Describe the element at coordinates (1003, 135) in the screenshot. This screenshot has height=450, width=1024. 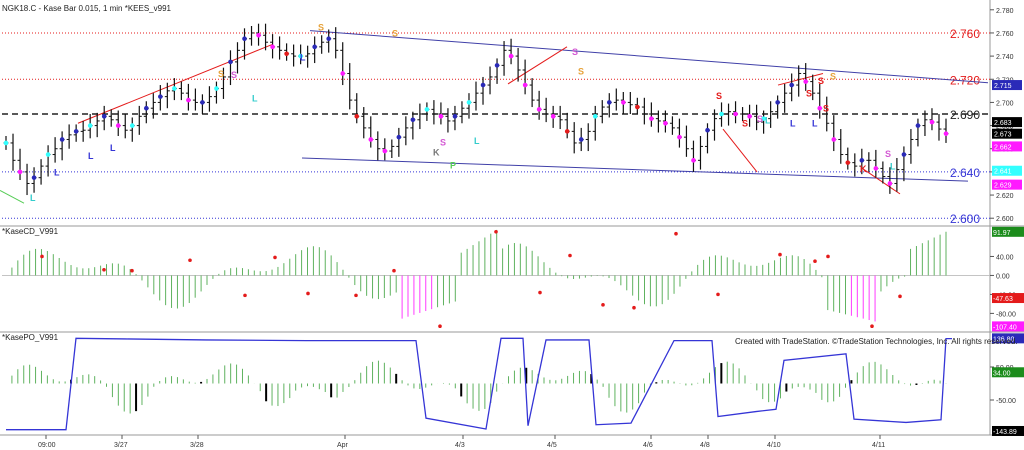
I see `value-tag-text: 2.673` at that location.